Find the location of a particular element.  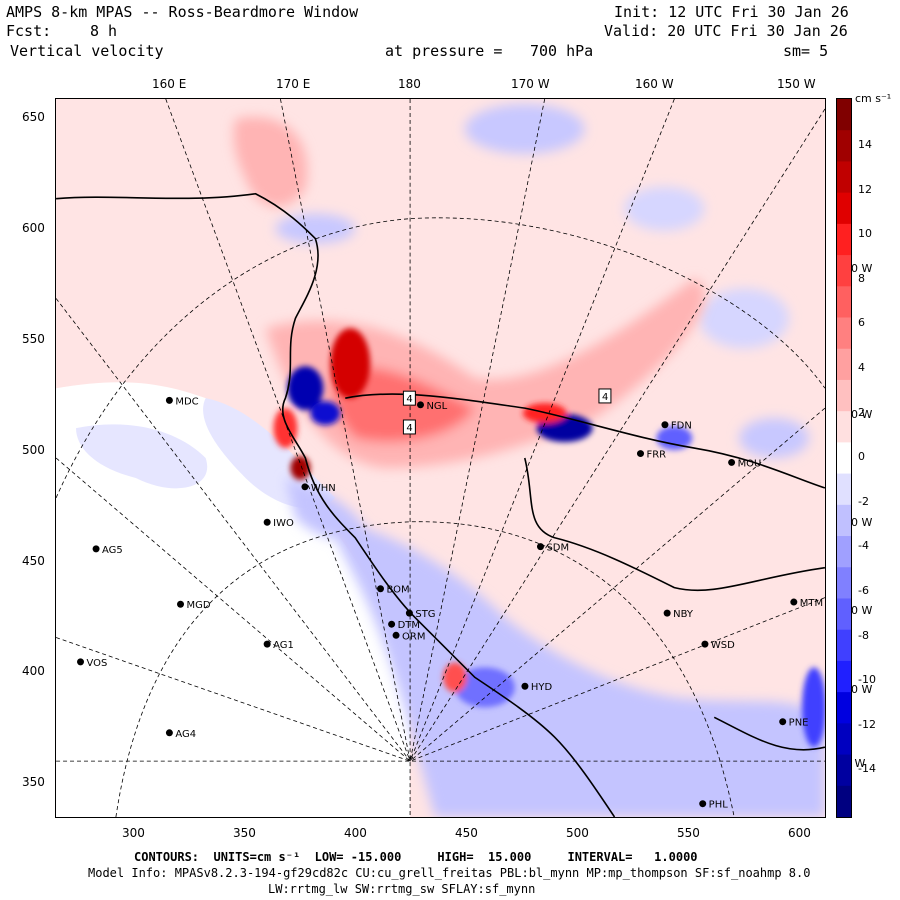

station-pne: PNE is located at coordinates (793, 723).